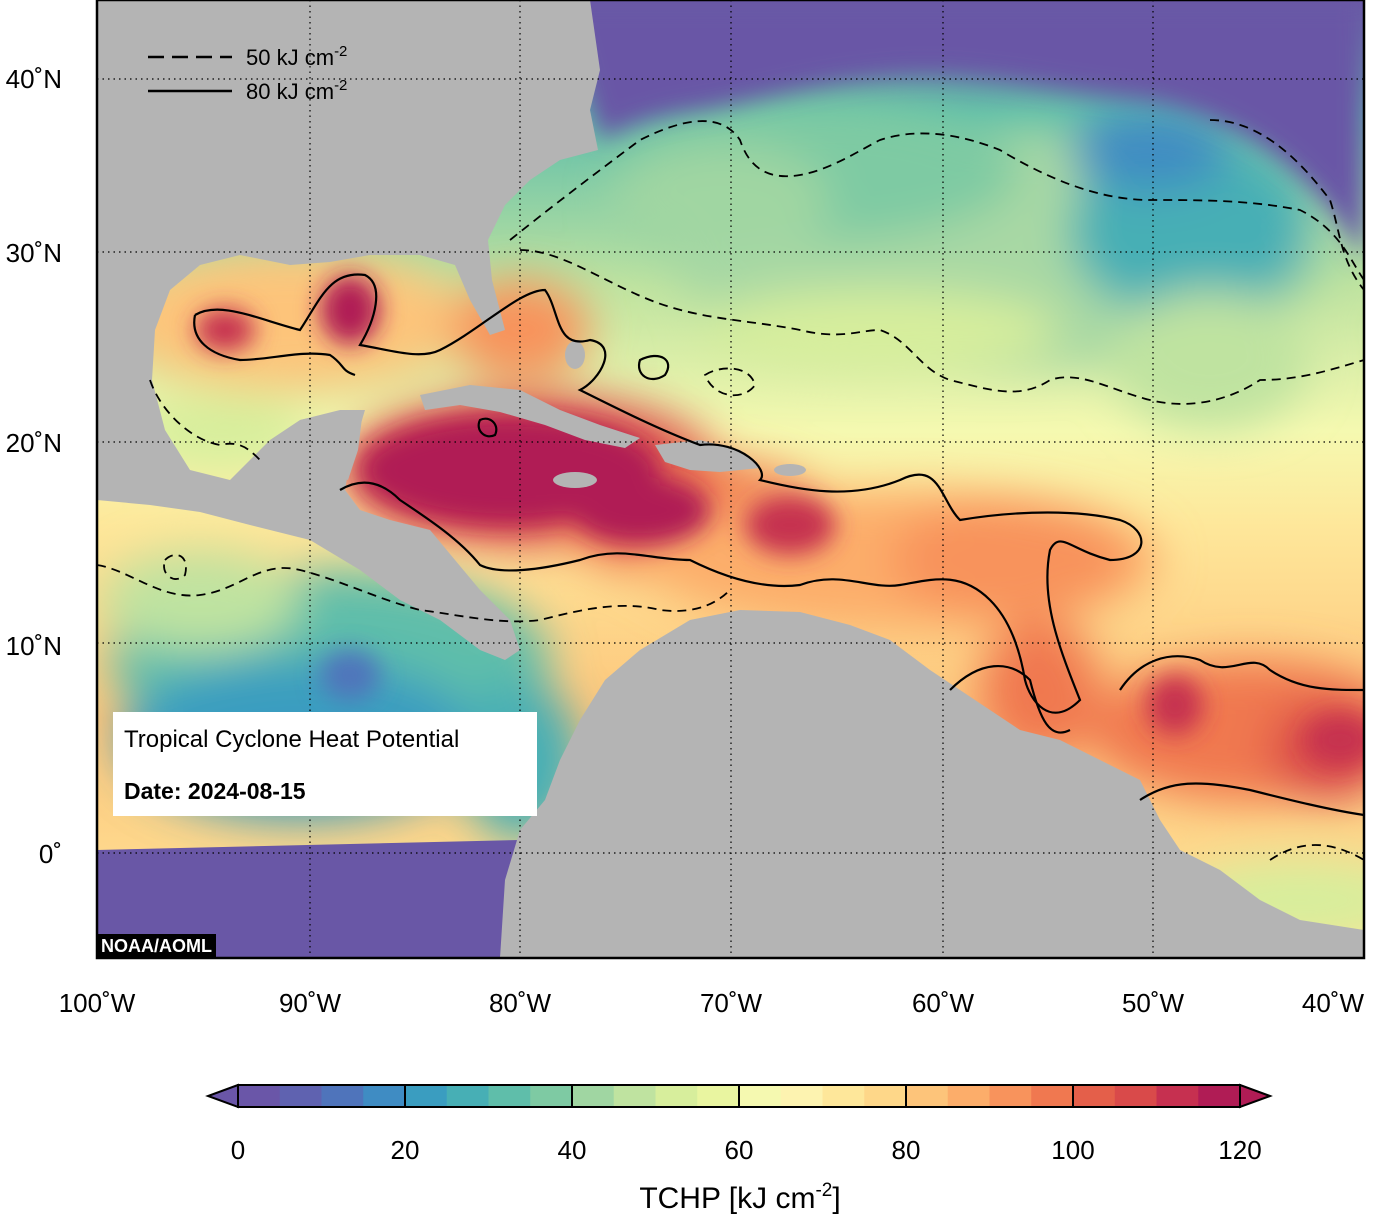  I want to click on lat-tick-label: 0˚, so click(50, 854).